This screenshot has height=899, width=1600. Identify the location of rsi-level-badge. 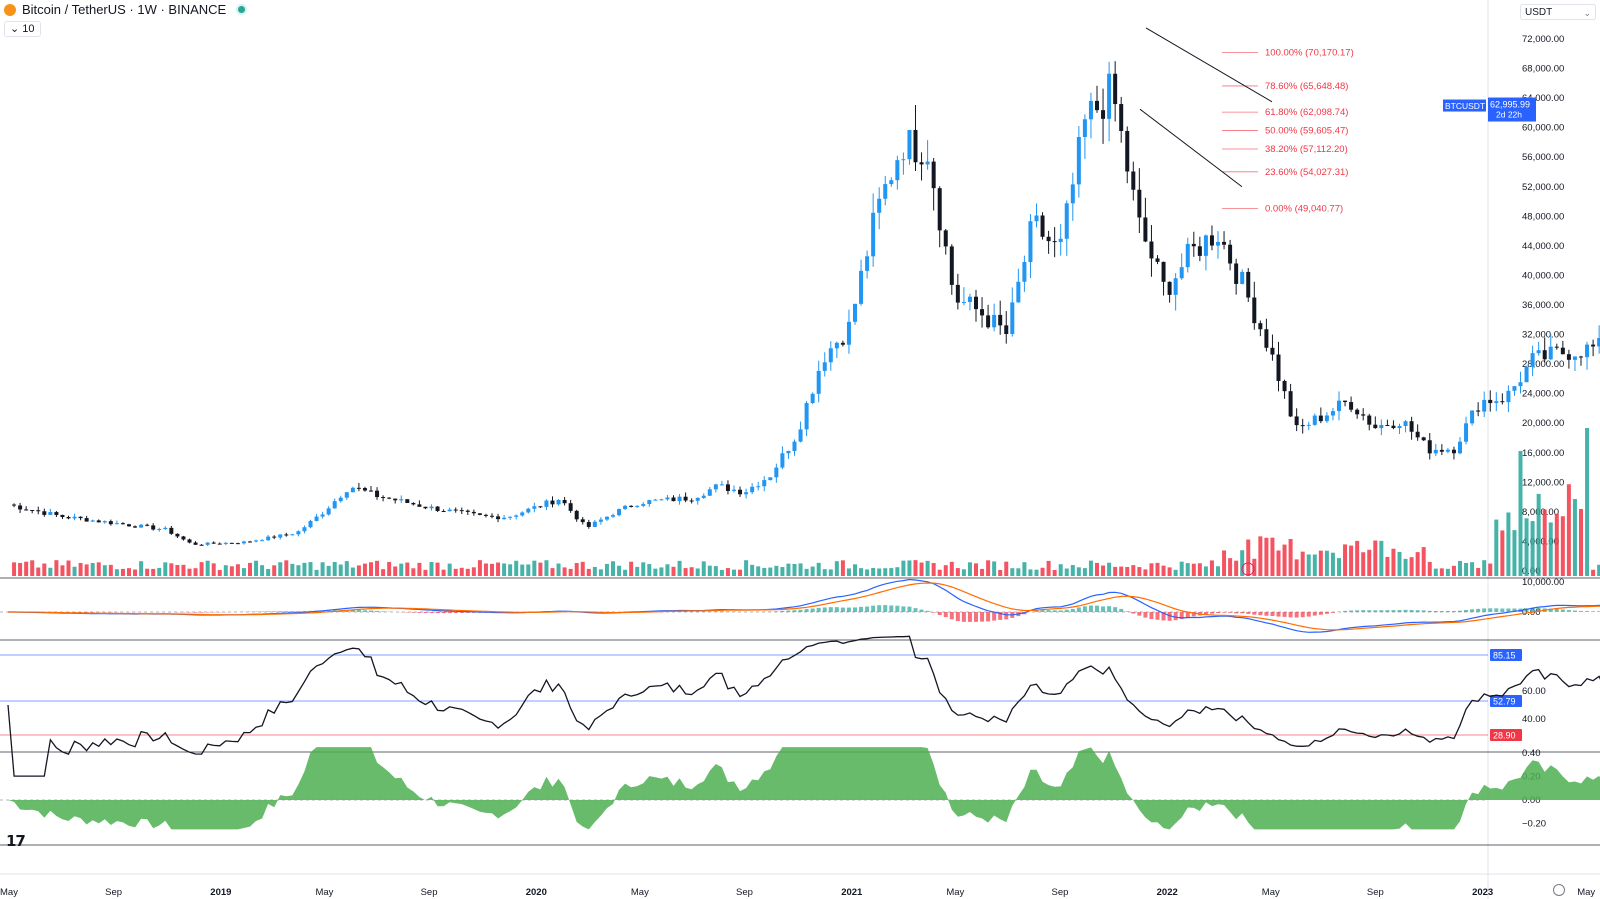
(1506, 655).